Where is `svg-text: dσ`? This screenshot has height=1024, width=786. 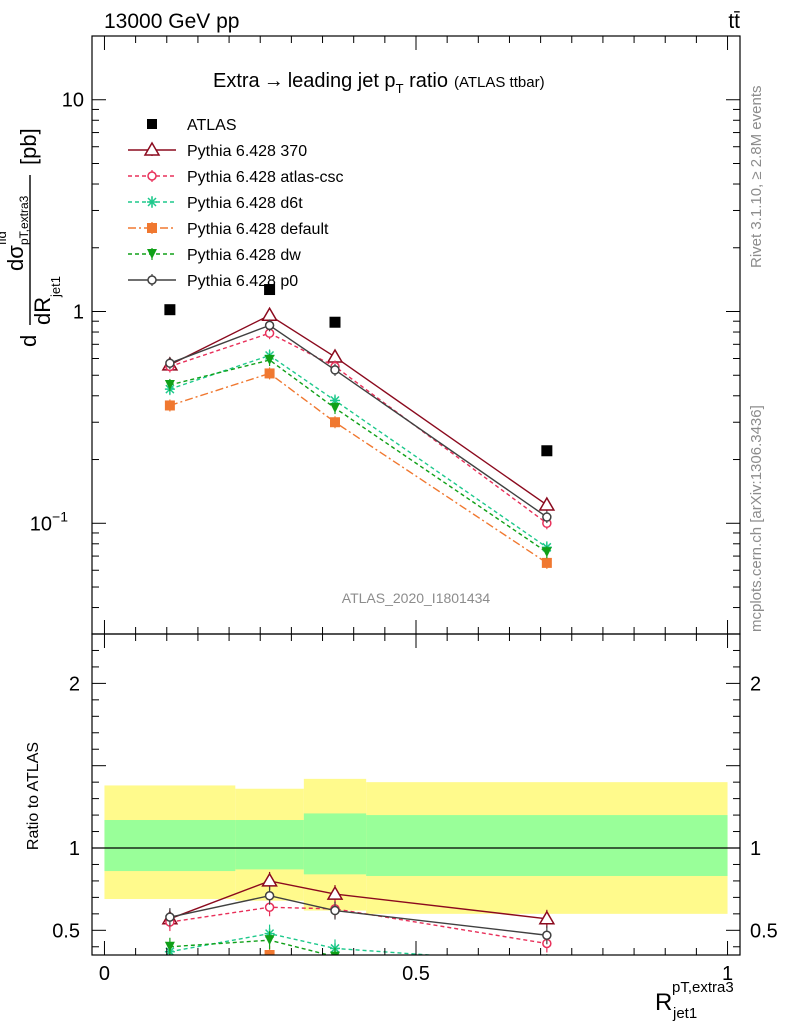
svg-text: dσ is located at coordinates (15, 258).